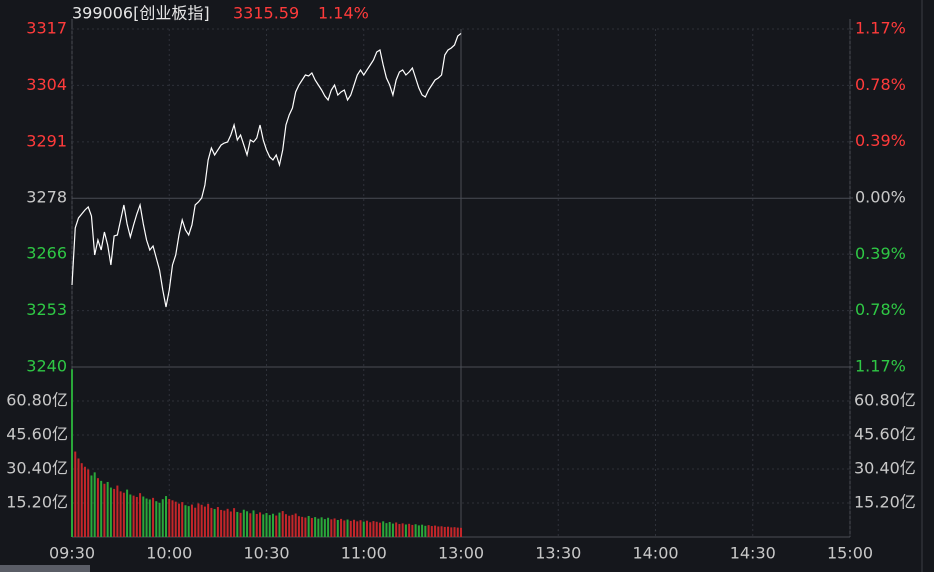 Image resolution: width=934 pixels, height=572 pixels. I want to click on y-tick-label: 3253, so click(46, 309).